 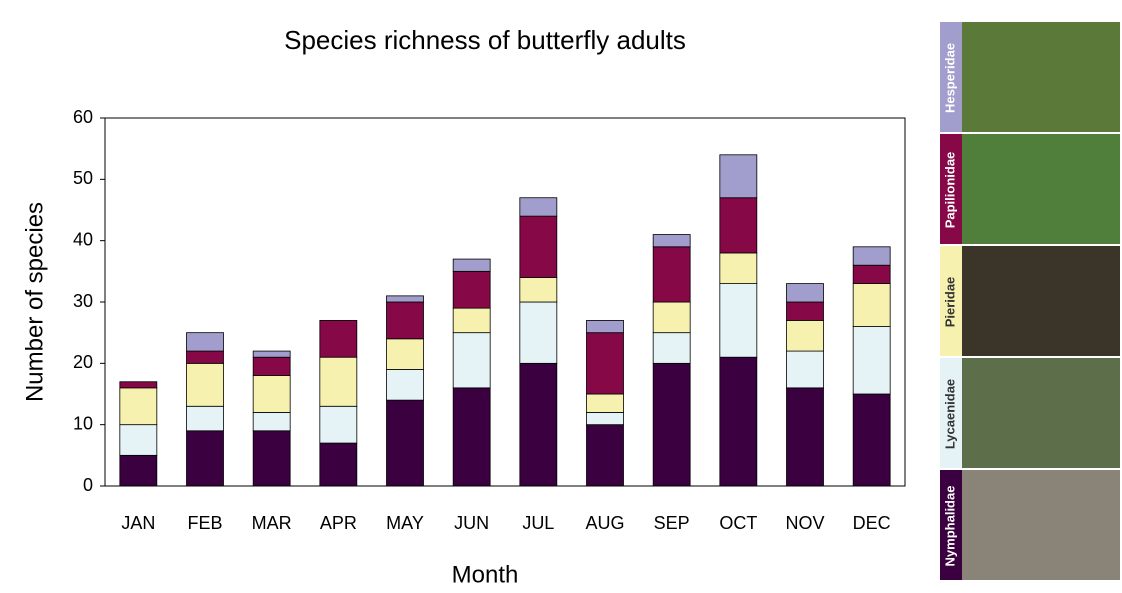 I want to click on y-tick-label: 30, so click(x=83, y=301).